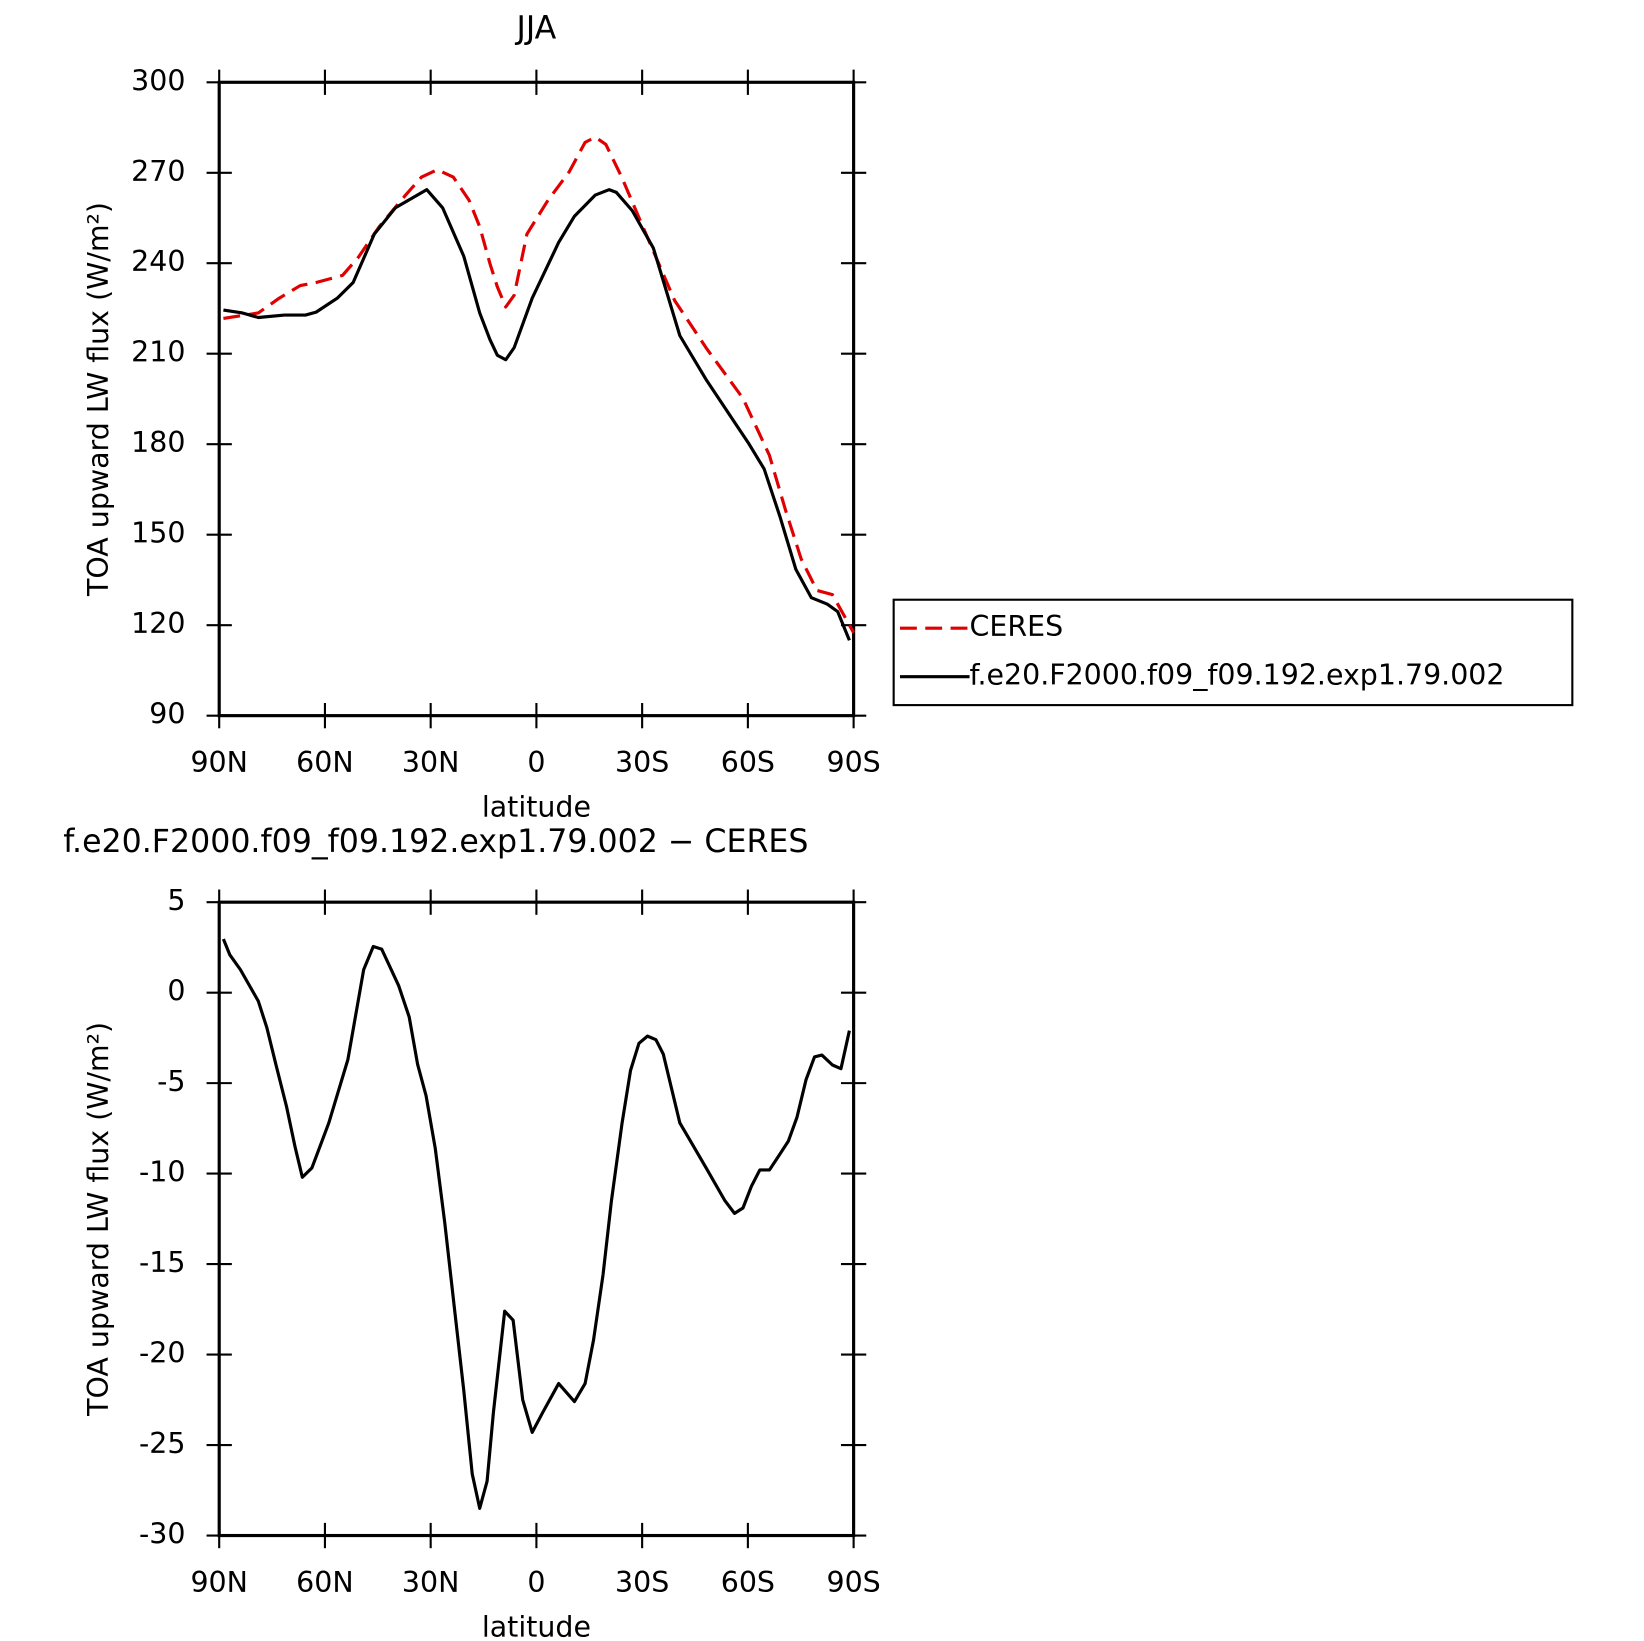 The height and width of the screenshot is (1641, 1644). I want to click on y-tick-label: -5, so click(171, 1081).